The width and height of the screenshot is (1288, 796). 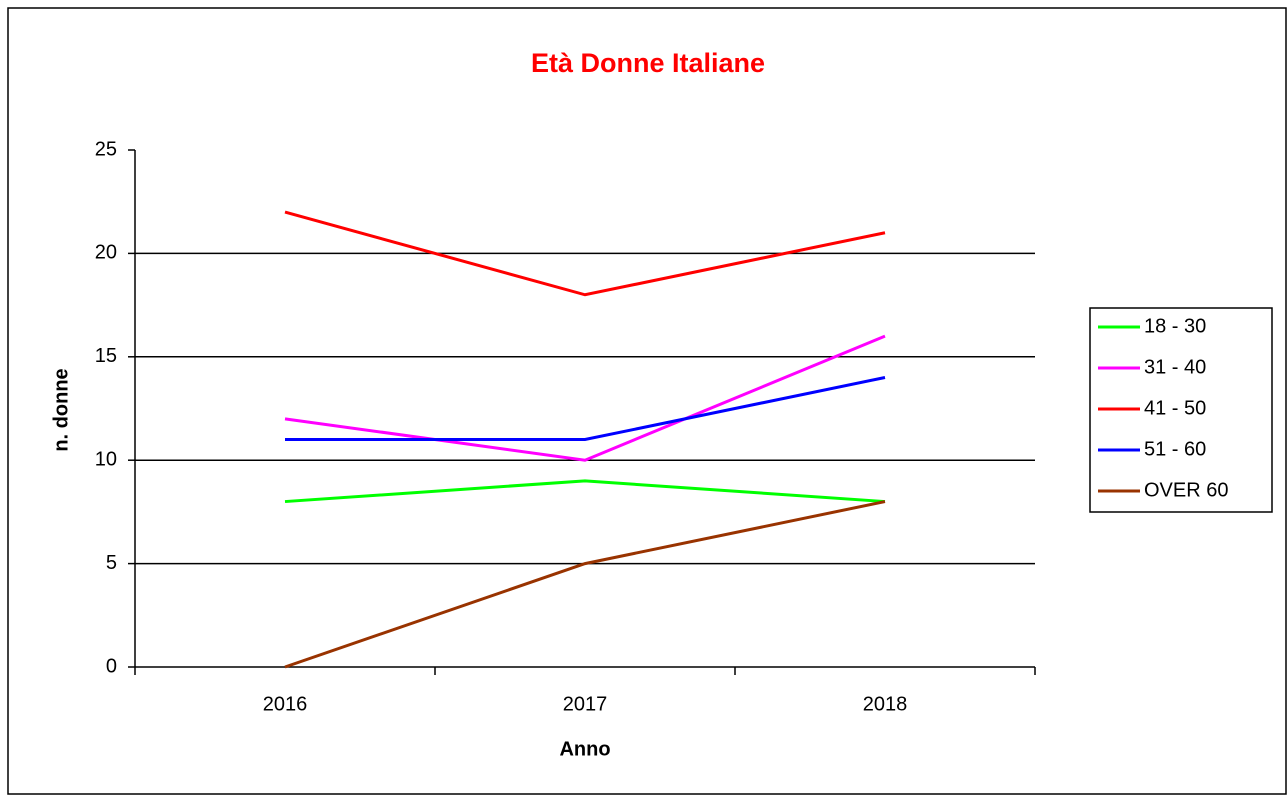 What do you see at coordinates (585, 704) in the screenshot?
I see `x-tick-label: 2017` at bounding box center [585, 704].